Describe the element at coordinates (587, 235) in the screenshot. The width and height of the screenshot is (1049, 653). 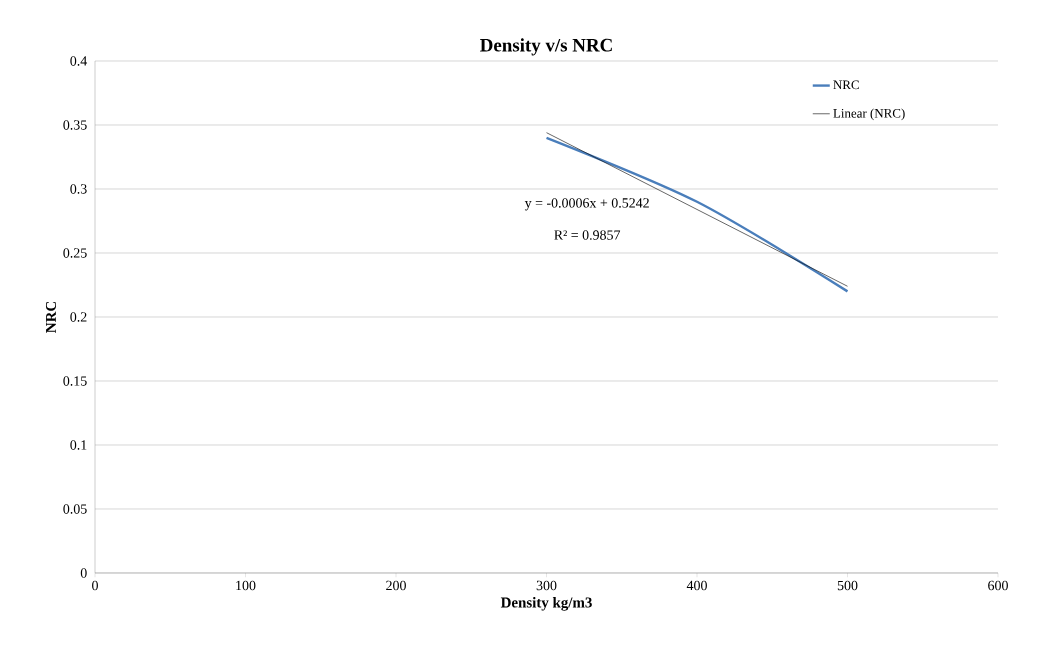
I see `annotation: R² = 0.9857` at that location.